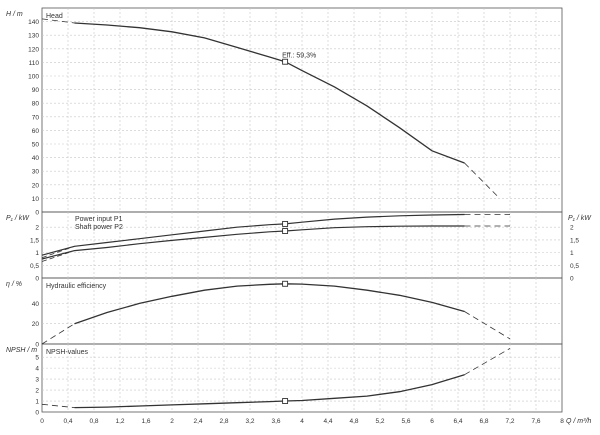 This screenshot has width=600, height=435. I want to click on y-axis-label-right: P₁ / kW, so click(580, 218).